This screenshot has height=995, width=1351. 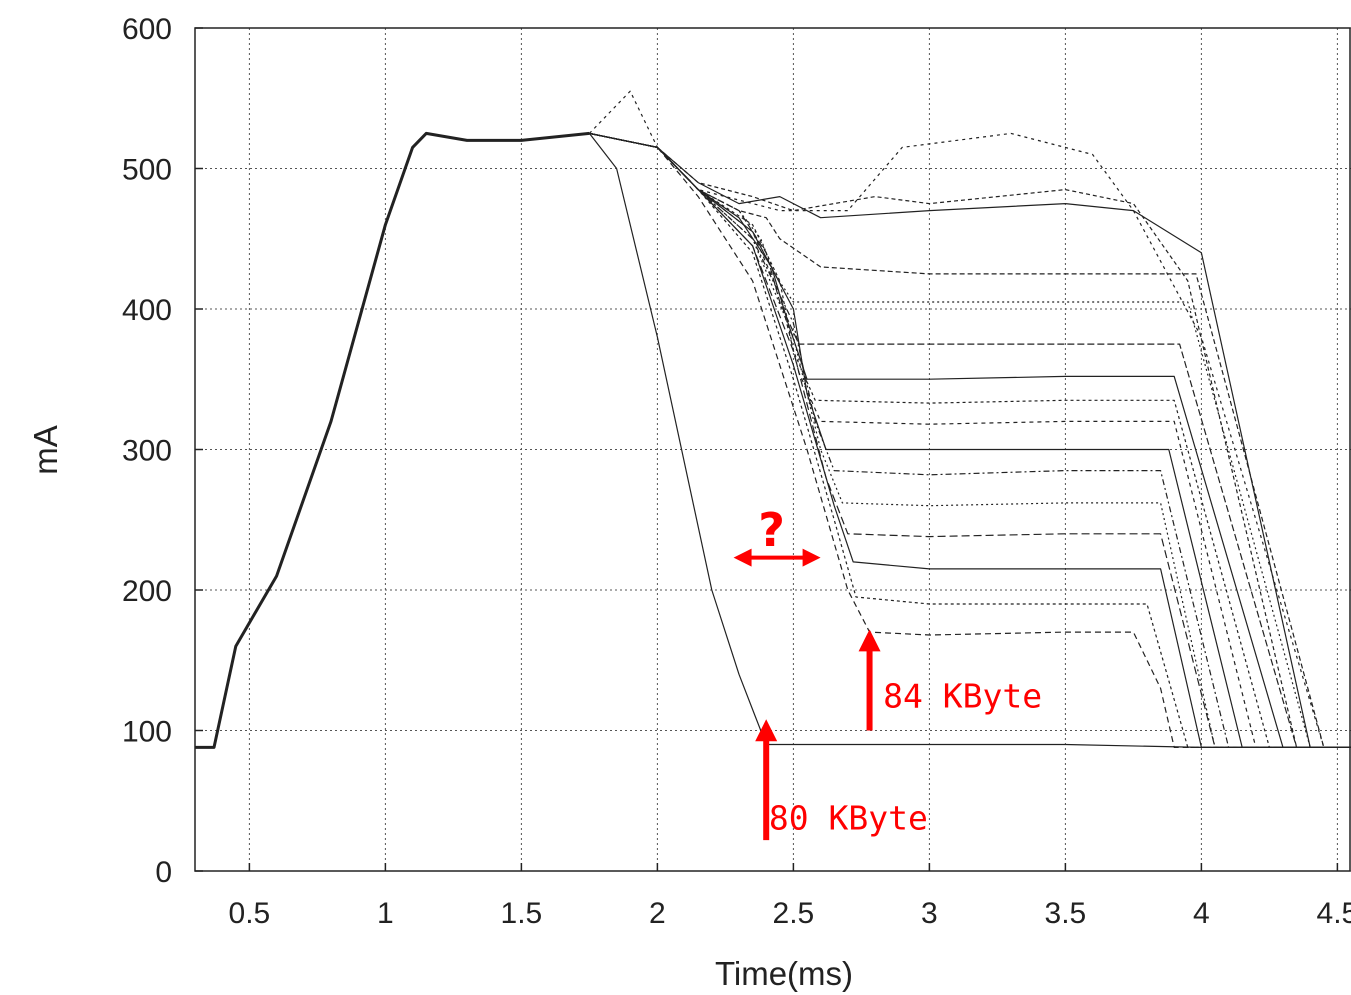 What do you see at coordinates (790, 896) in the screenshot?
I see `x-axis: 0.5 1 1.5 2 2.5 3 3.5 4 4.5` at bounding box center [790, 896].